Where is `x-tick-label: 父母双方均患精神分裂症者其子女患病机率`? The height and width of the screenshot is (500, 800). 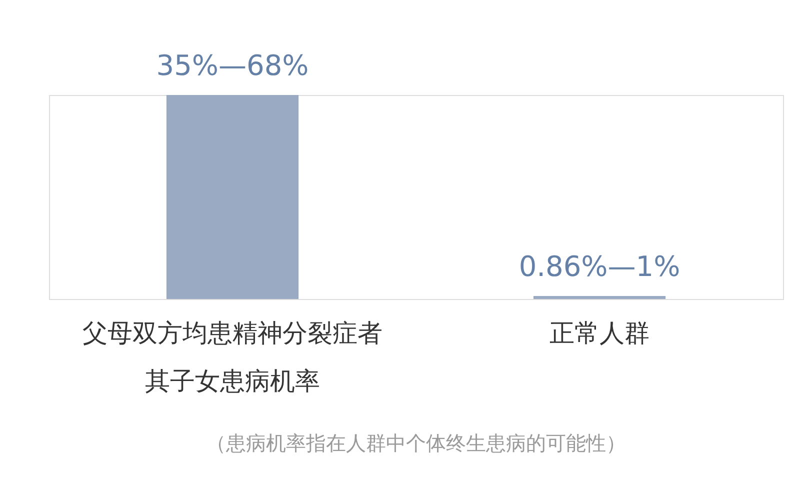
x-tick-label: 父母双方均患精神分裂症者其子女患病机率 is located at coordinates (232, 357).